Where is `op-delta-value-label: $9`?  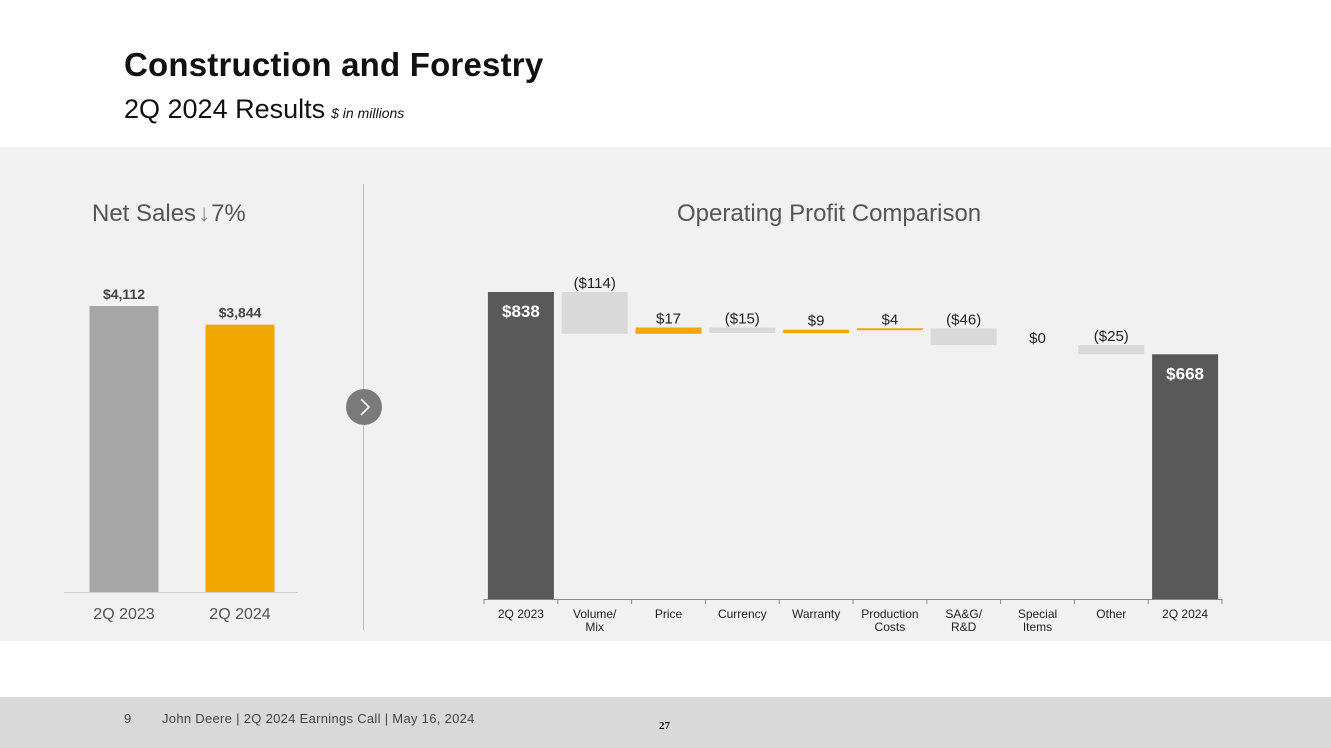 op-delta-value-label: $9 is located at coordinates (816, 321).